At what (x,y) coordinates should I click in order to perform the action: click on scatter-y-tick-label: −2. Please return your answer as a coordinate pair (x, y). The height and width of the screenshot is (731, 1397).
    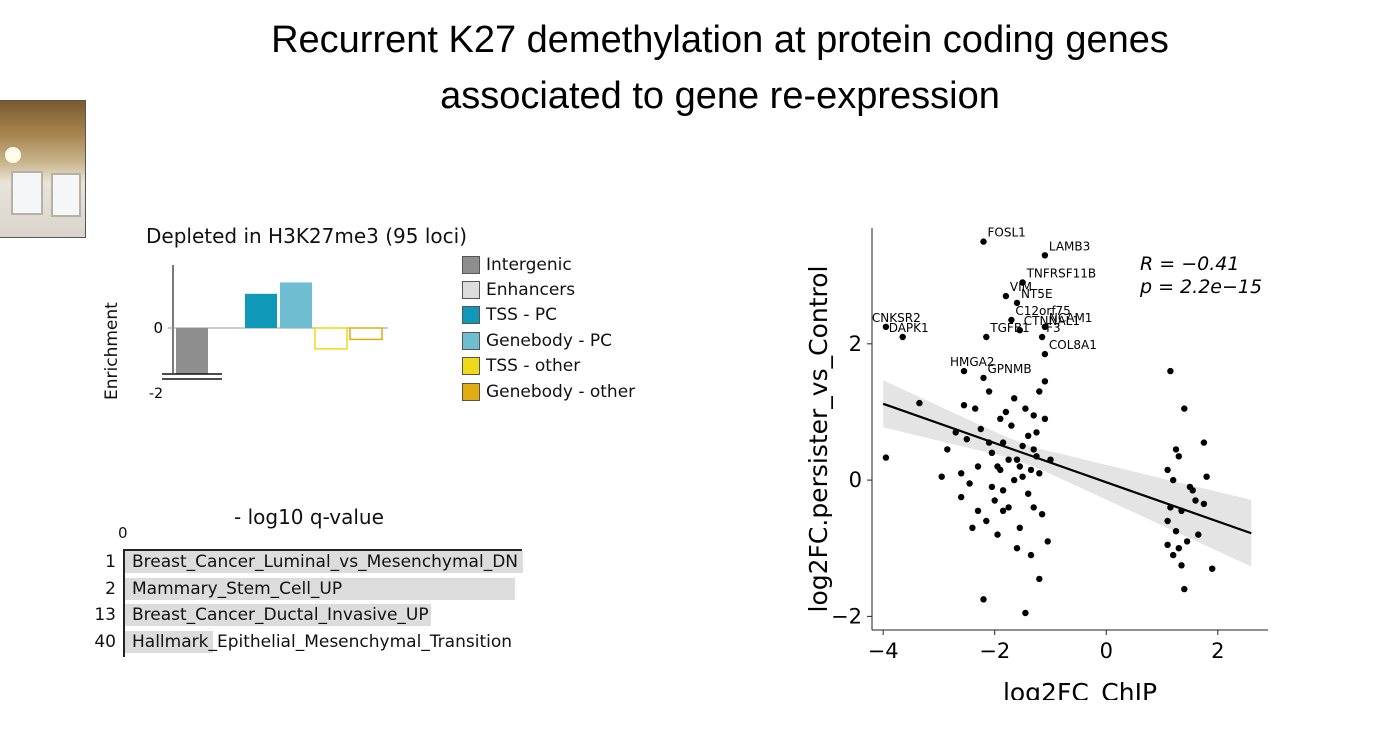
    Looking at the image, I should click on (846, 616).